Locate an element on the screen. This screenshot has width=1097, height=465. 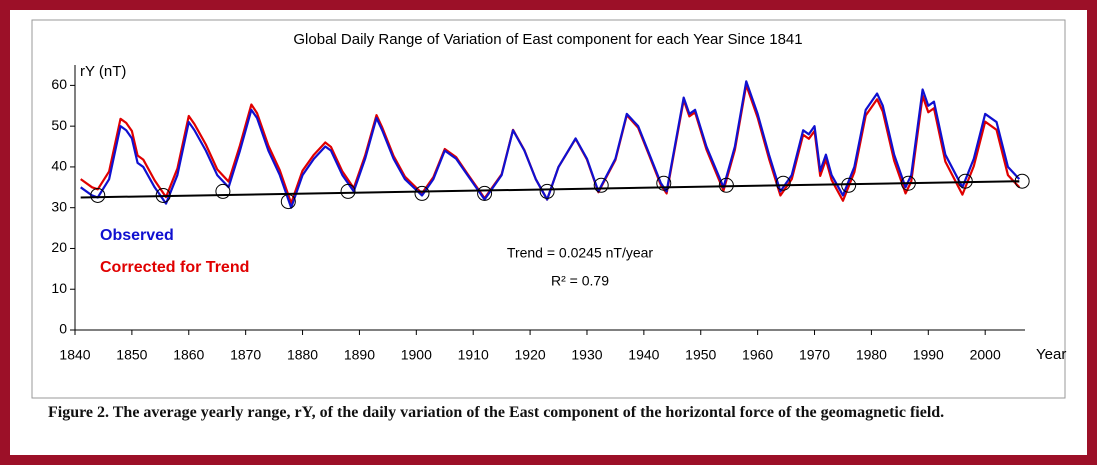
x-tick-label: 2000 is located at coordinates (985, 355).